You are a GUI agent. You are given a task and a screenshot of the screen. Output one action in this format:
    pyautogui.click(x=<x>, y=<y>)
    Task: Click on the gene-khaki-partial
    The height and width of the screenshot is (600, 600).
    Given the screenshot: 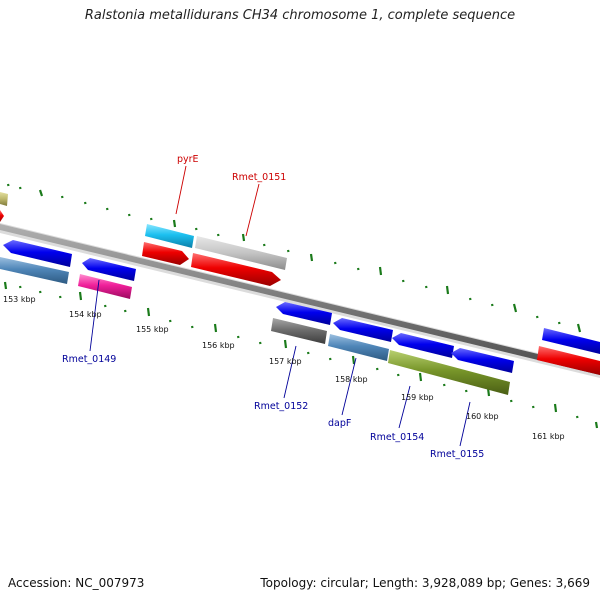 What is the action you would take?
    pyautogui.click(x=4, y=199)
    